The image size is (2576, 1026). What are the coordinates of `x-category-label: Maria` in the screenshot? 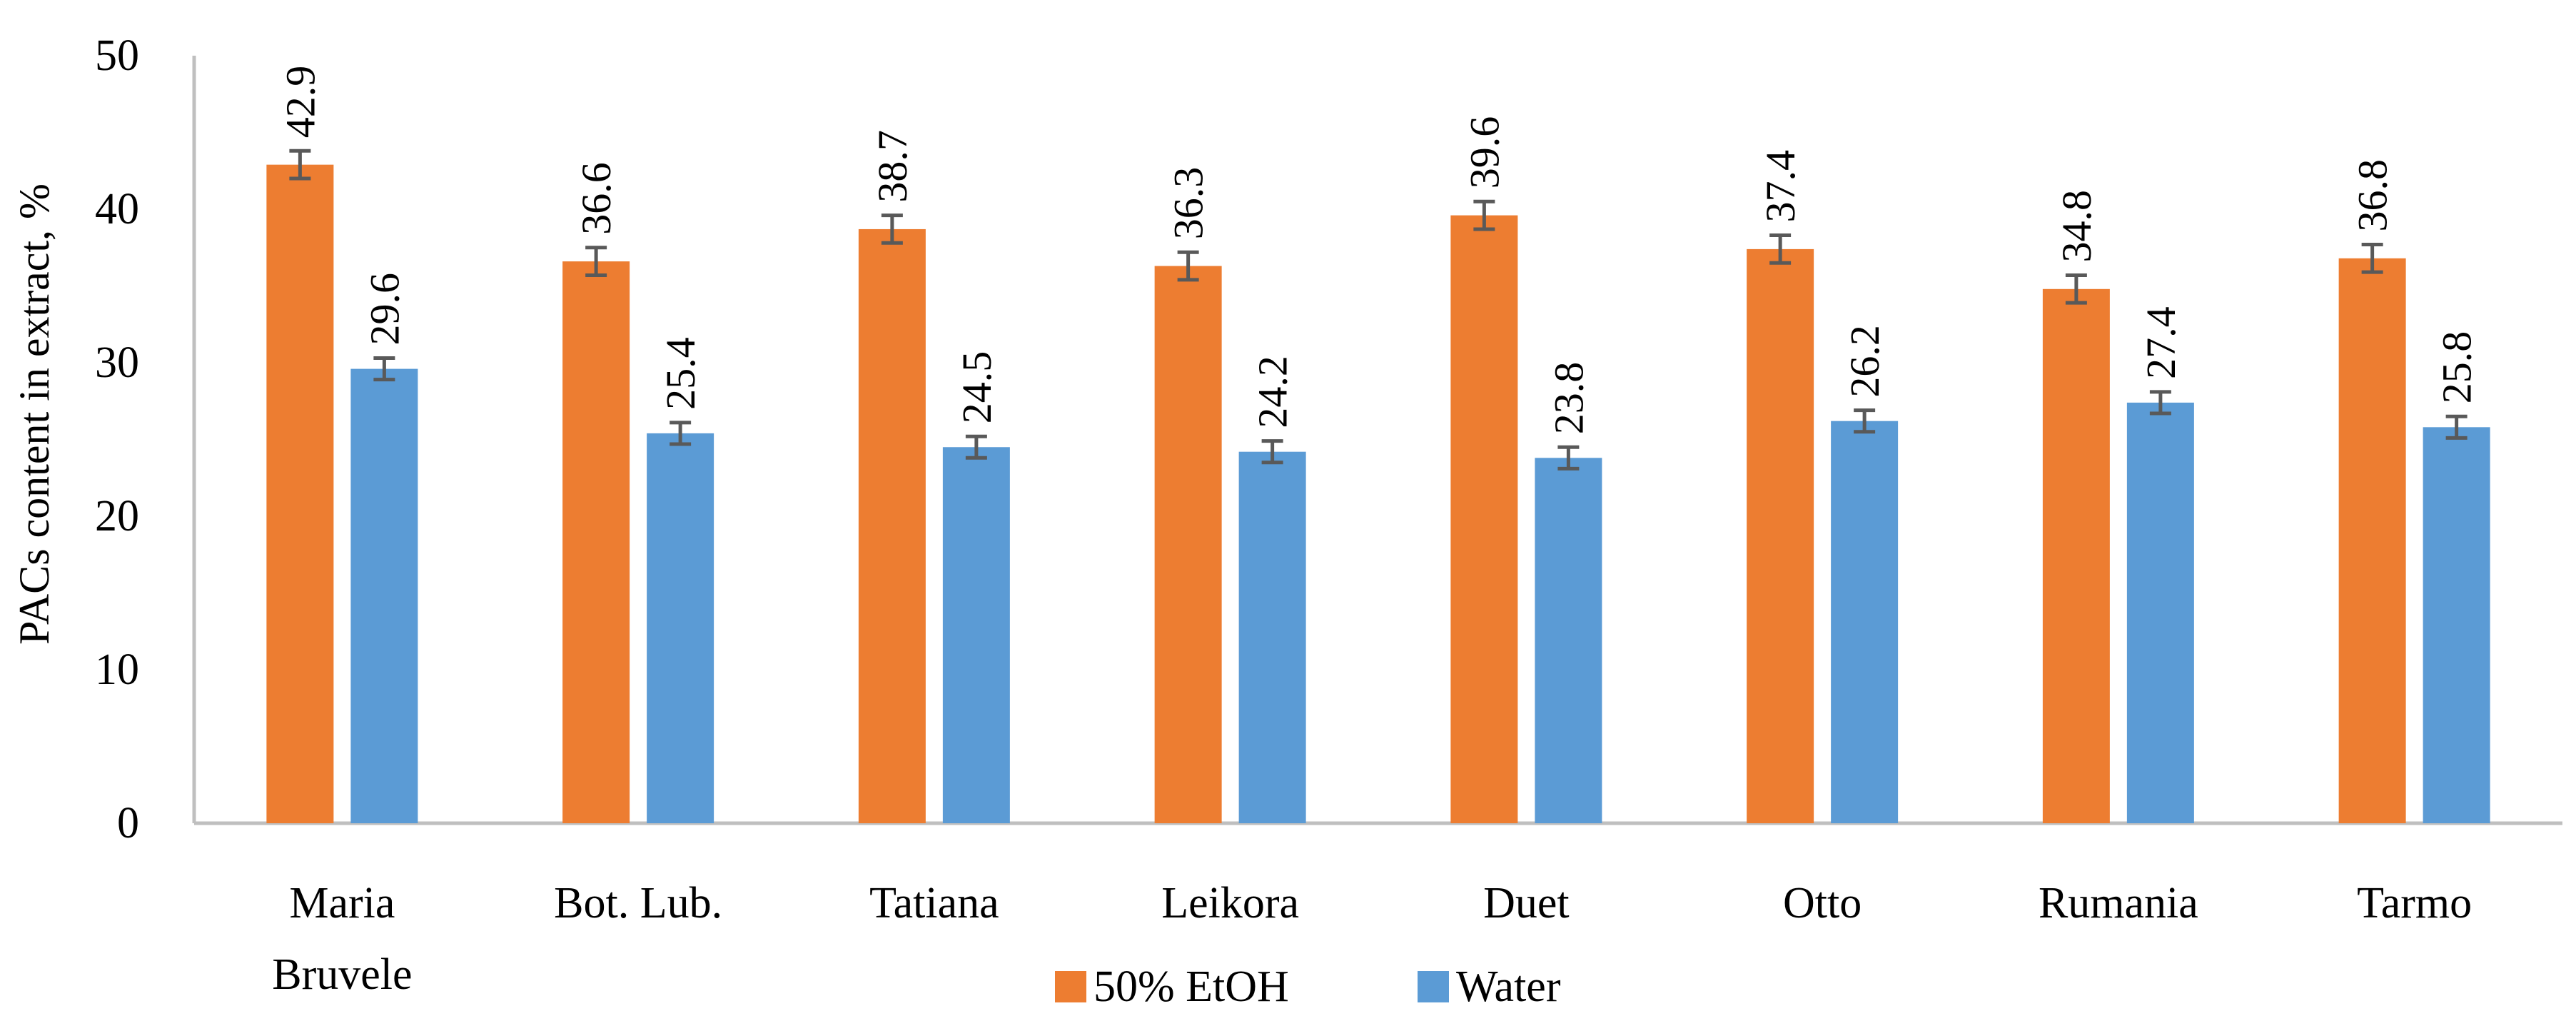 It's located at (342, 903).